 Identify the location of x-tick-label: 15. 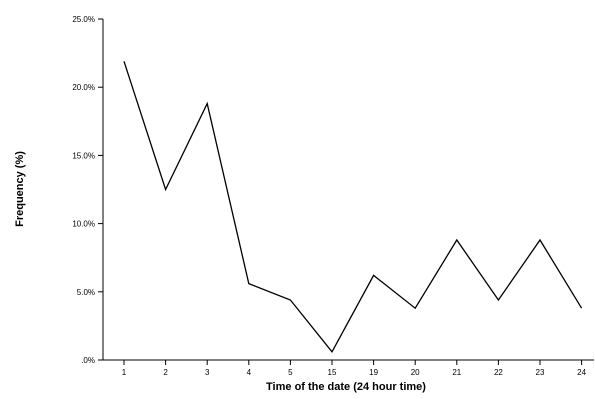
(332, 372).